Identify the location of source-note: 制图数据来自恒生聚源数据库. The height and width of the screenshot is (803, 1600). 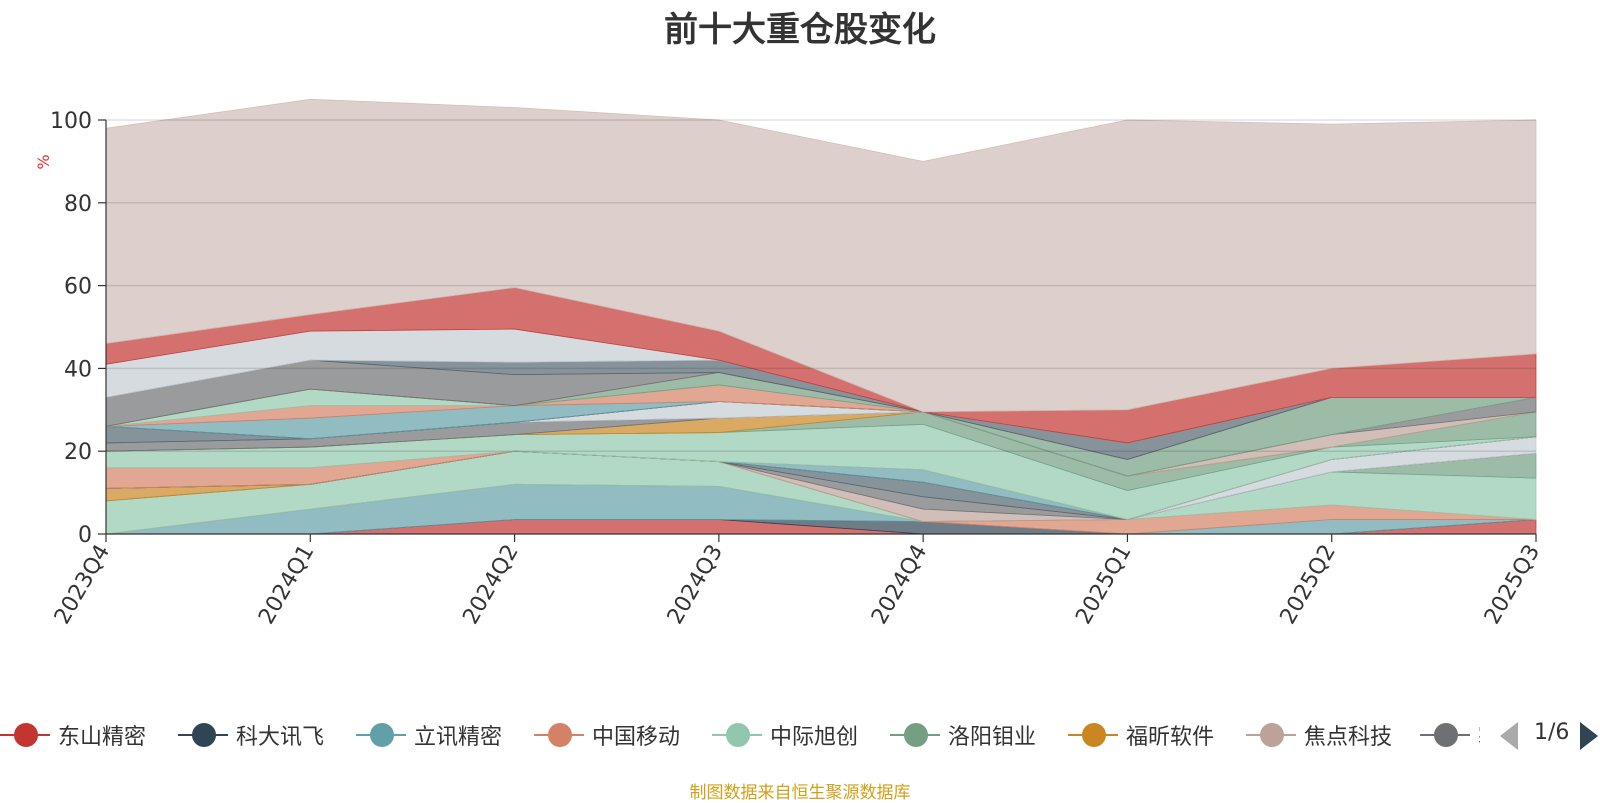
(800, 793).